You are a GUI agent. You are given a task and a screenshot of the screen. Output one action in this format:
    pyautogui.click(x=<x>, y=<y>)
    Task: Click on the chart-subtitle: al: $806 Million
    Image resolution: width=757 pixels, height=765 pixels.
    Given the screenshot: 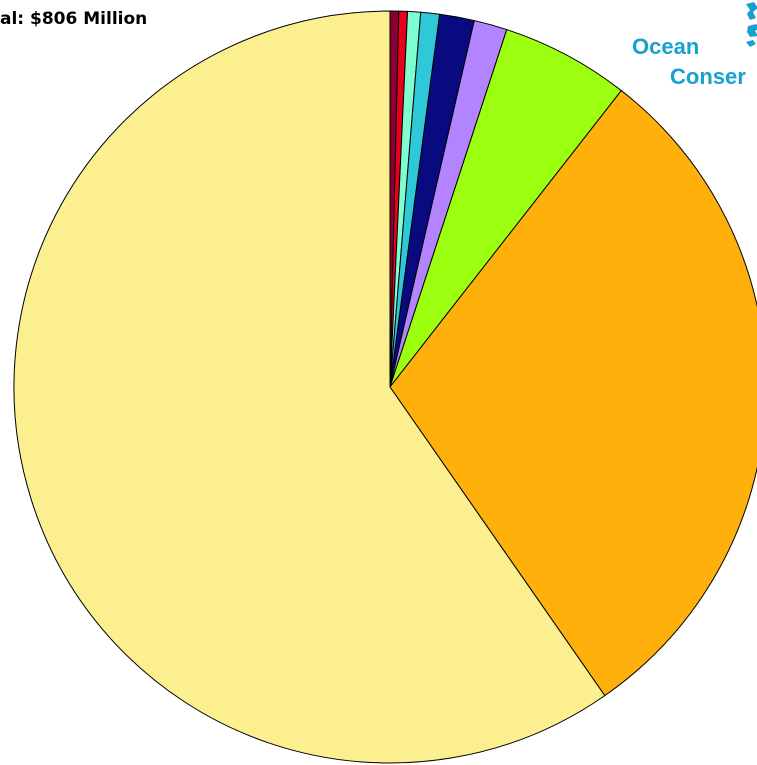 What is the action you would take?
    pyautogui.click(x=74, y=19)
    